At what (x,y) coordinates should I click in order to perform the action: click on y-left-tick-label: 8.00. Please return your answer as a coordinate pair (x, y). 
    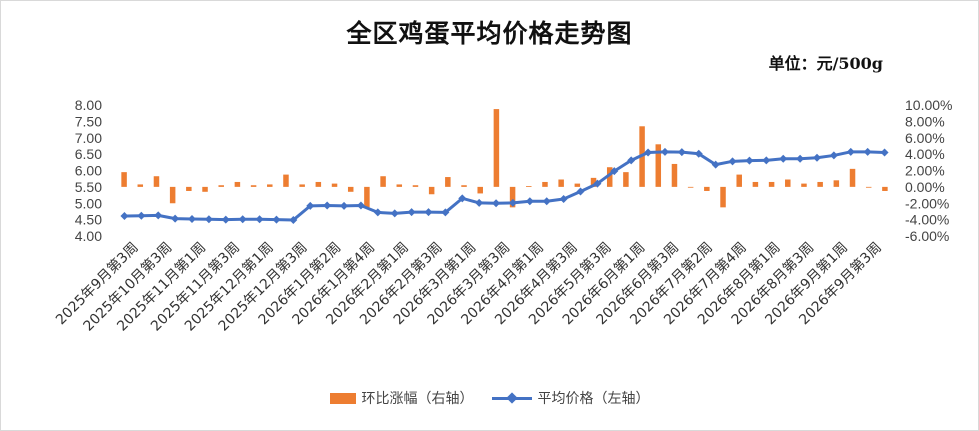
    Looking at the image, I should click on (88, 105).